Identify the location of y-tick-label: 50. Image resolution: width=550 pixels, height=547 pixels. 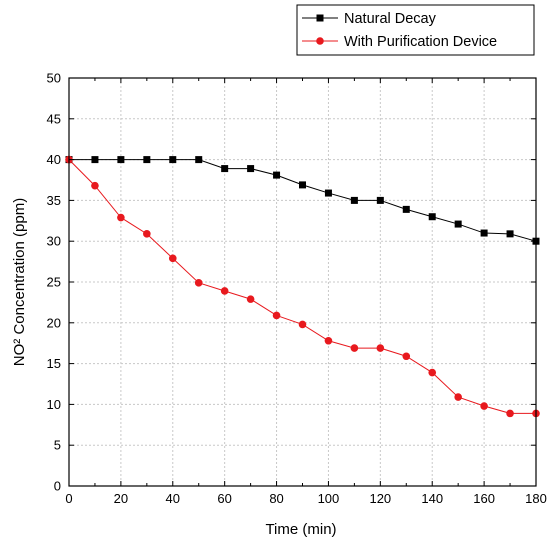
(54, 78).